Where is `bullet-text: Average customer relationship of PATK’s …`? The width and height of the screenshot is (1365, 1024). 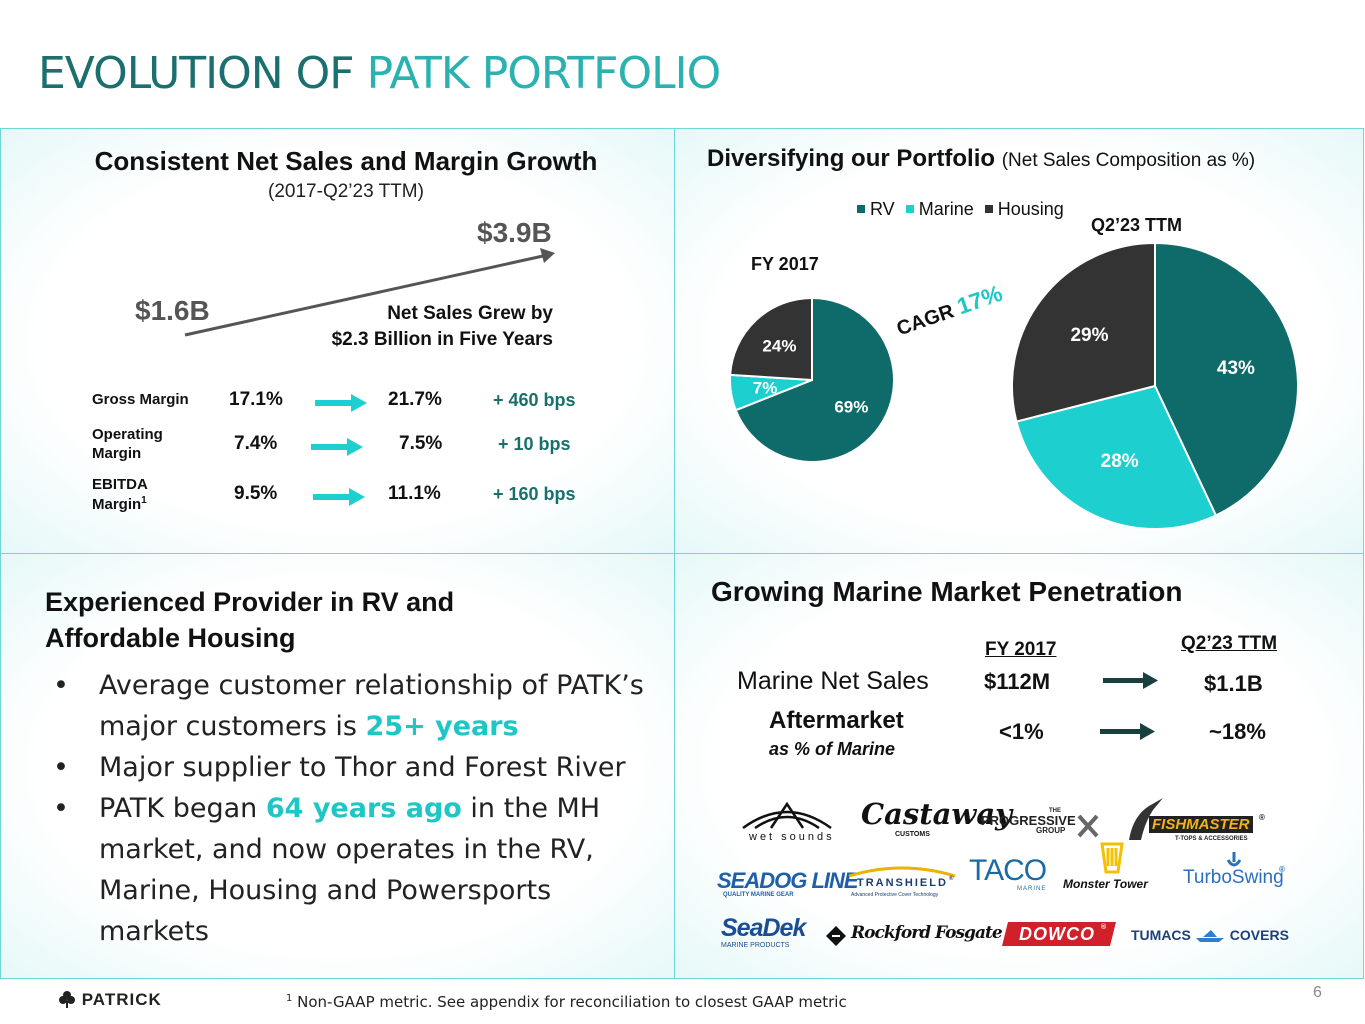 bullet-text: Average customer relationship of PATK’s … is located at coordinates (371, 706).